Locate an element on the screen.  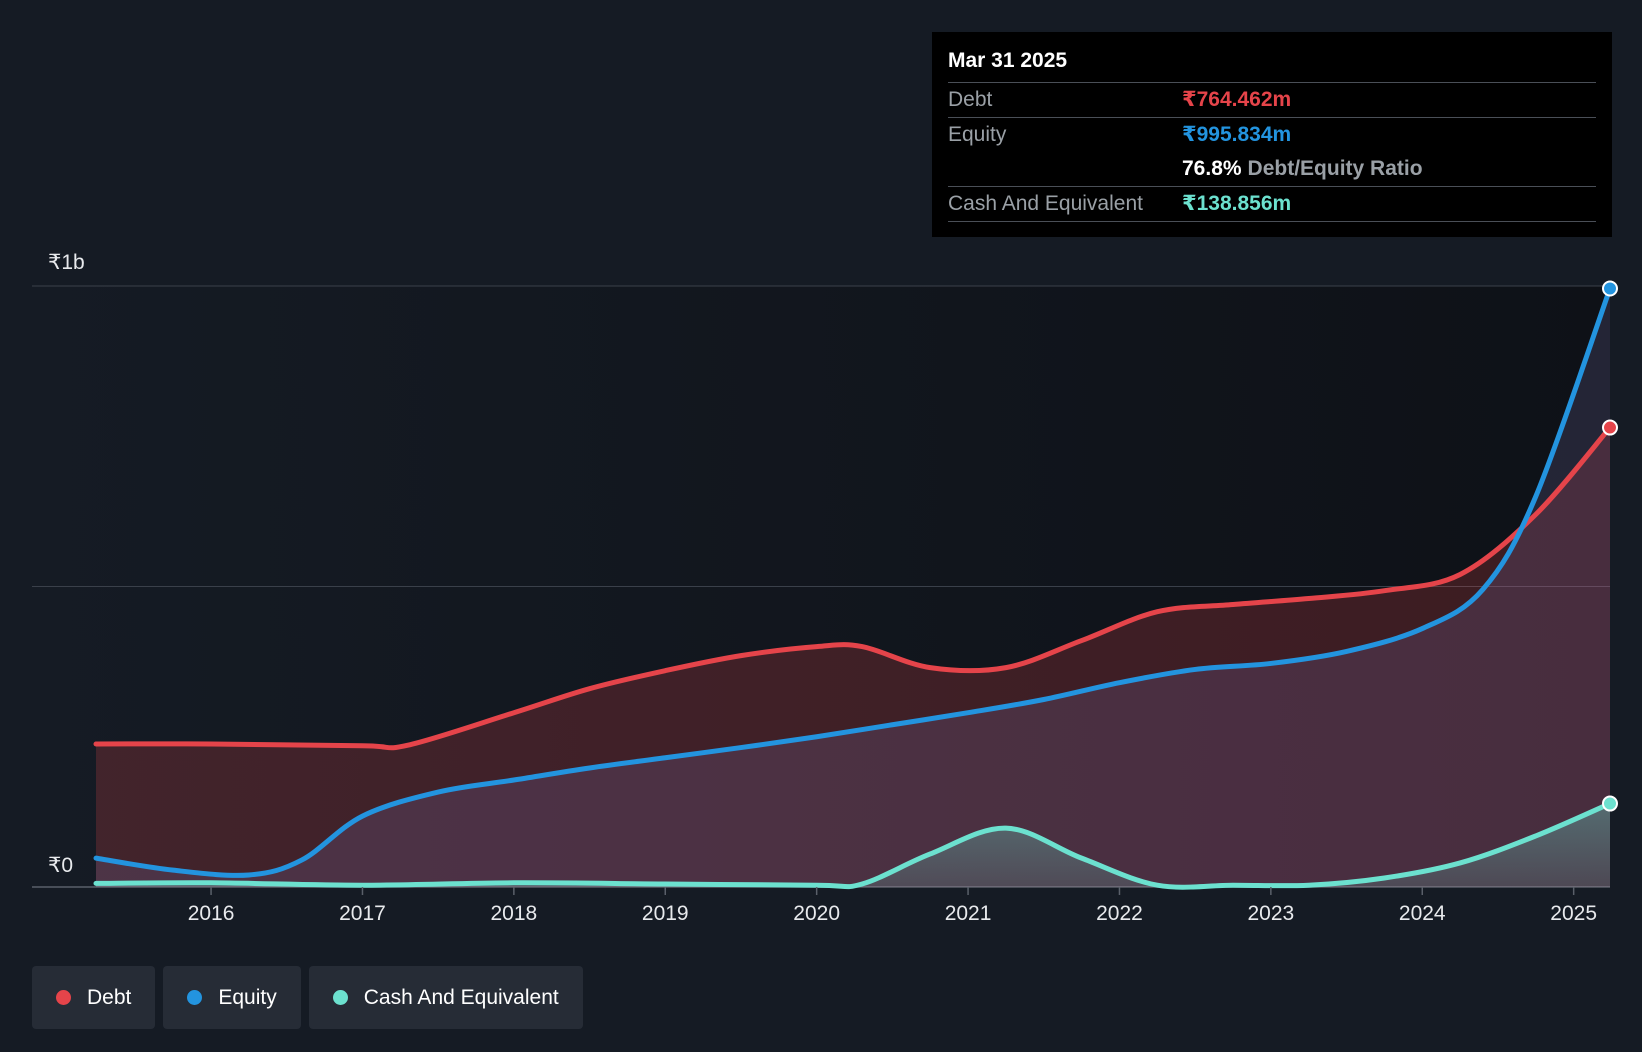
legend: Debt Equity Cash And Equivalent is located at coordinates (307, 997).